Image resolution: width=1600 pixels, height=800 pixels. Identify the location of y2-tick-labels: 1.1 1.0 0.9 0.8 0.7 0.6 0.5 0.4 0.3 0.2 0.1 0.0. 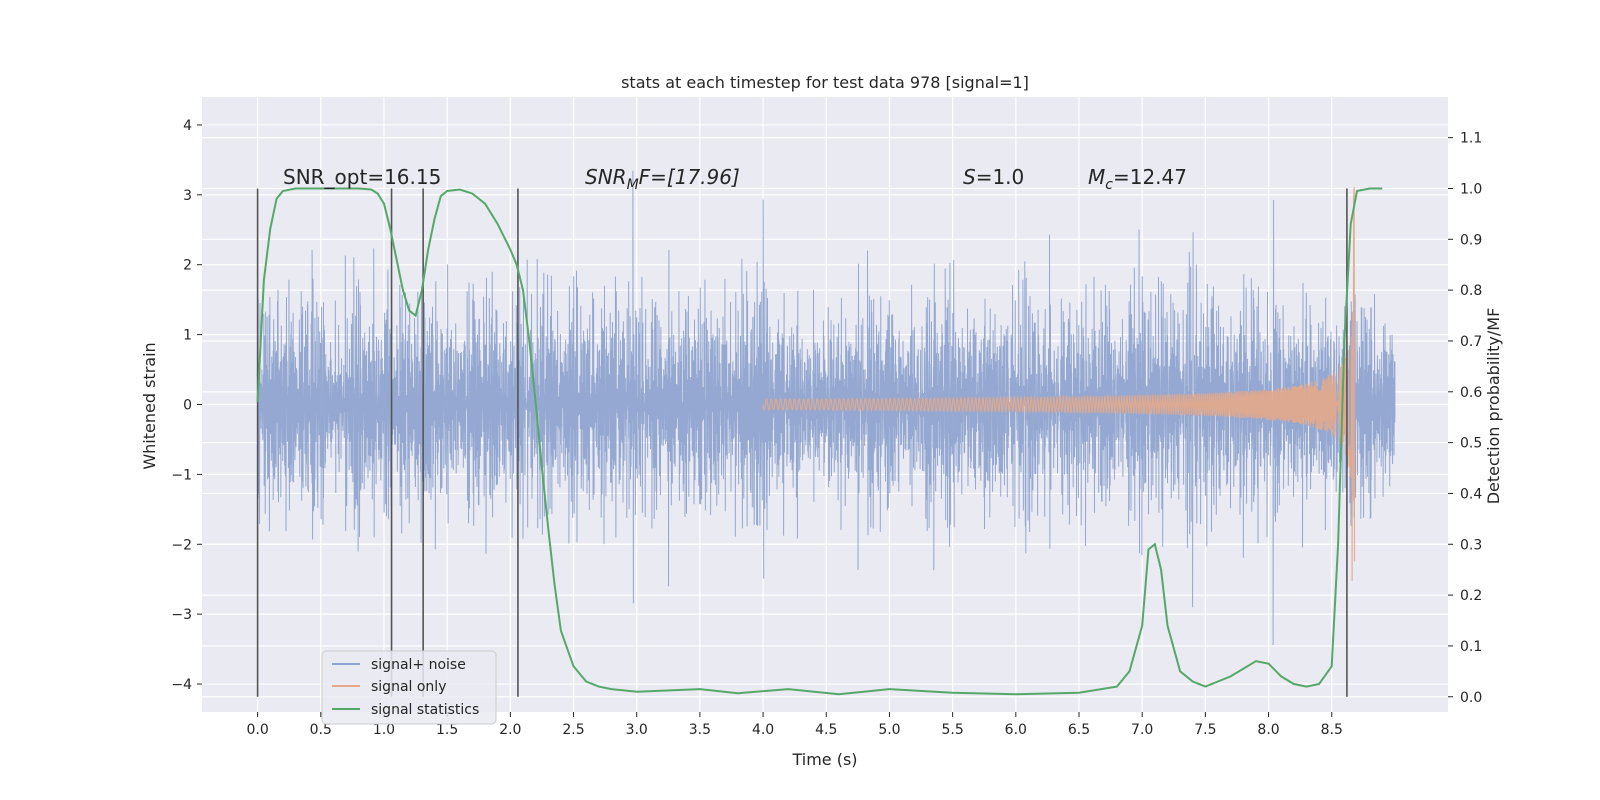
(1465, 418).